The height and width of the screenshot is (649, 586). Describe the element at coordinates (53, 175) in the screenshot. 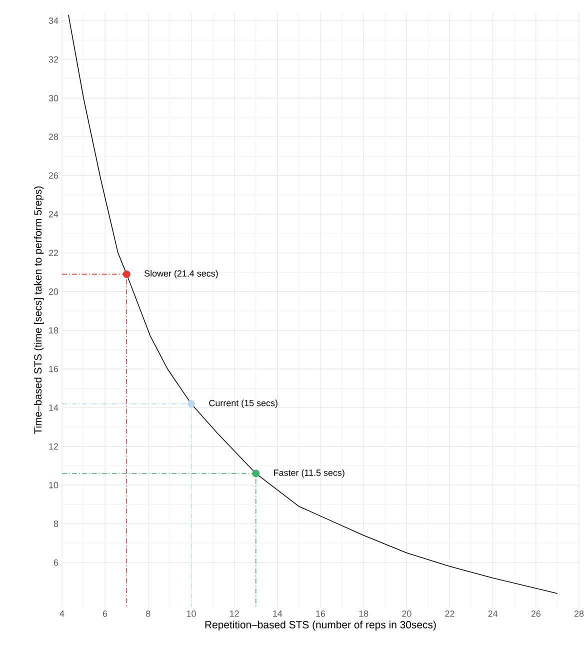

I see `y-tick-label: 26` at that location.